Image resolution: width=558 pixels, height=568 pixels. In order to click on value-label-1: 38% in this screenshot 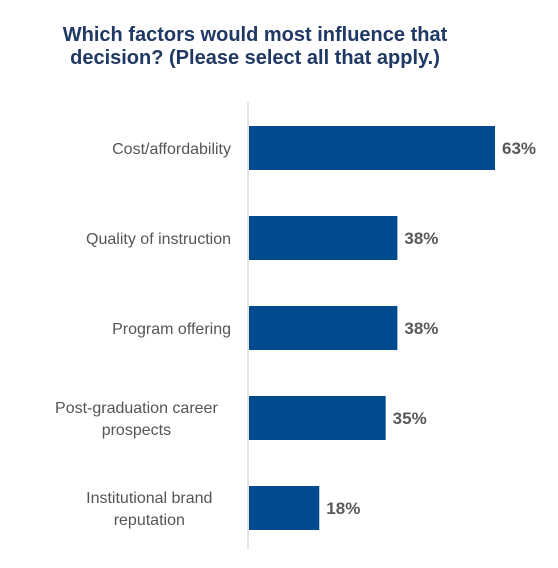, I will do `click(421, 238)`.